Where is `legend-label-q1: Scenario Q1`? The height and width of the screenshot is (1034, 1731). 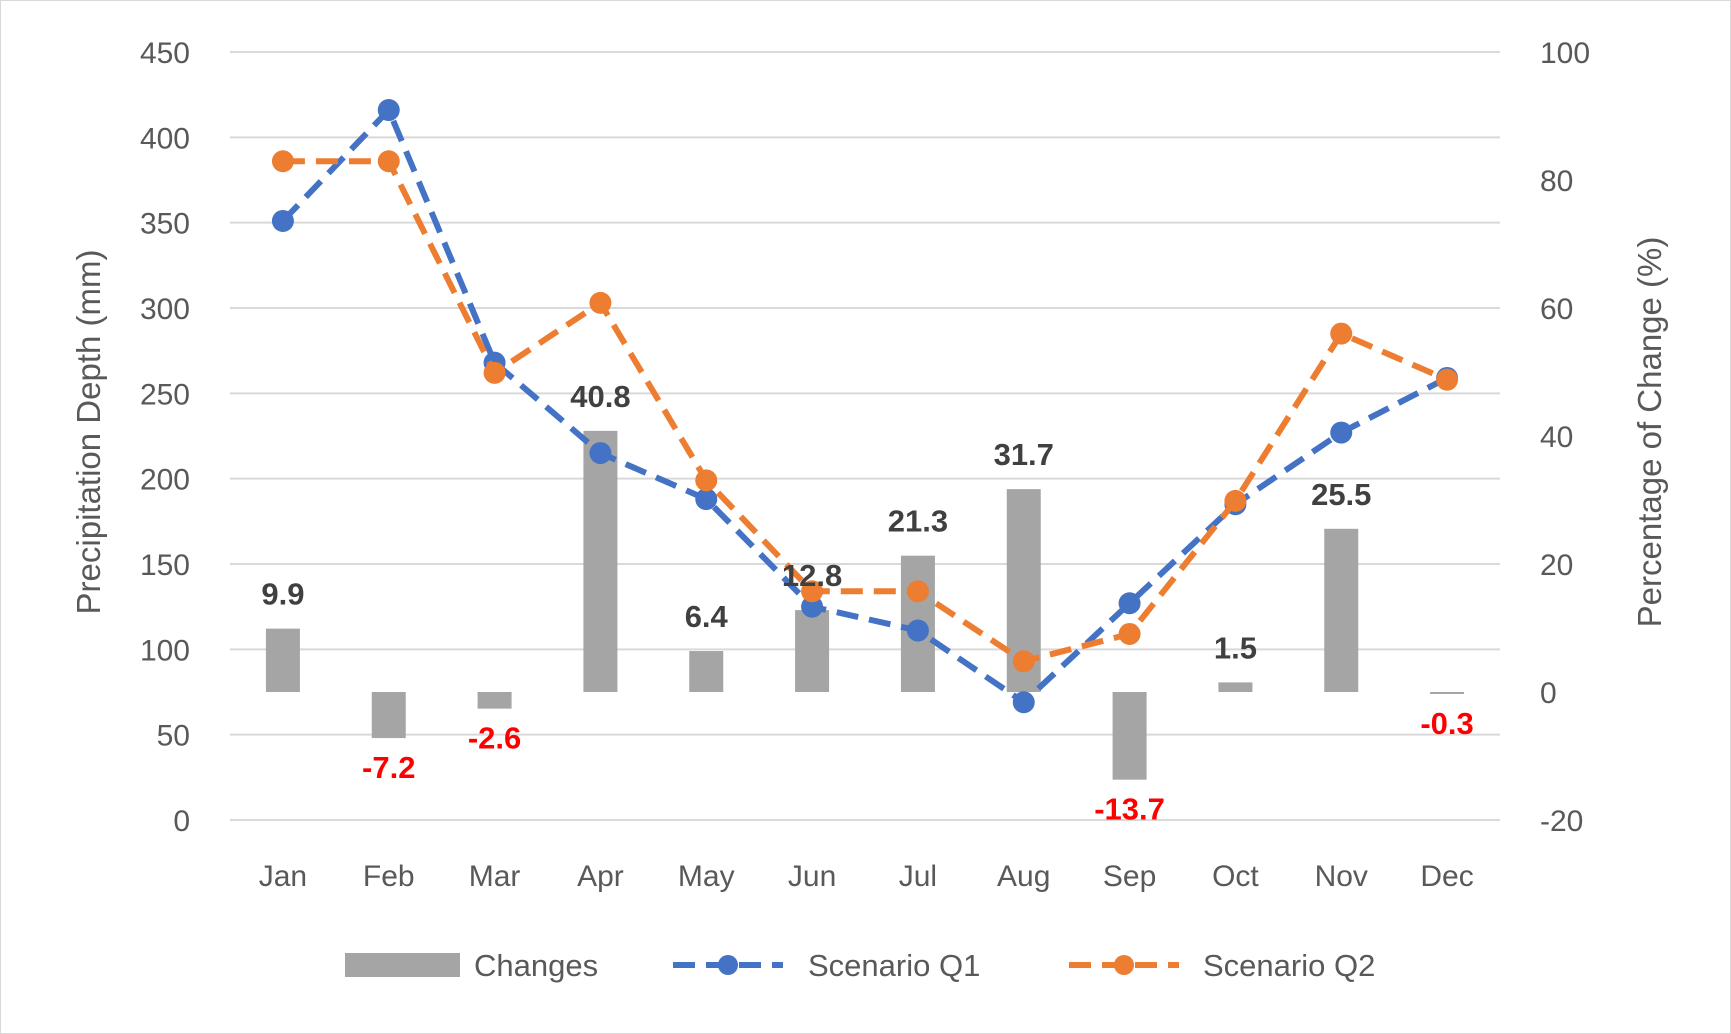 legend-label-q1: Scenario Q1 is located at coordinates (894, 965).